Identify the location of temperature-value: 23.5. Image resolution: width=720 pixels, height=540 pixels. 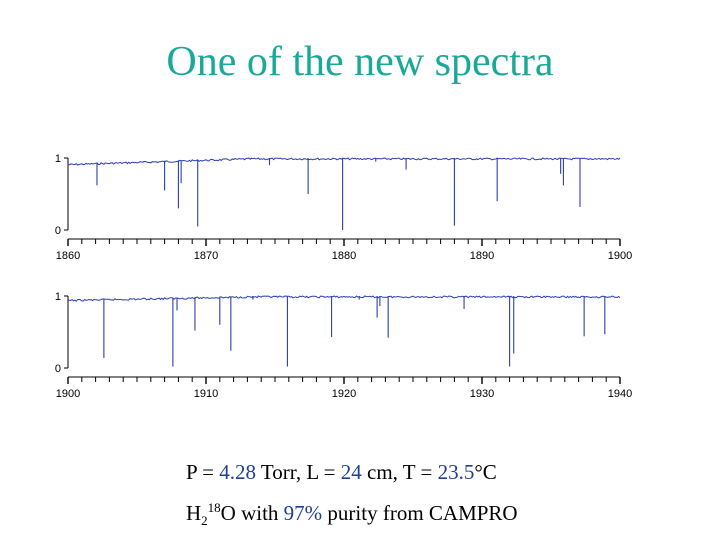
(456, 472).